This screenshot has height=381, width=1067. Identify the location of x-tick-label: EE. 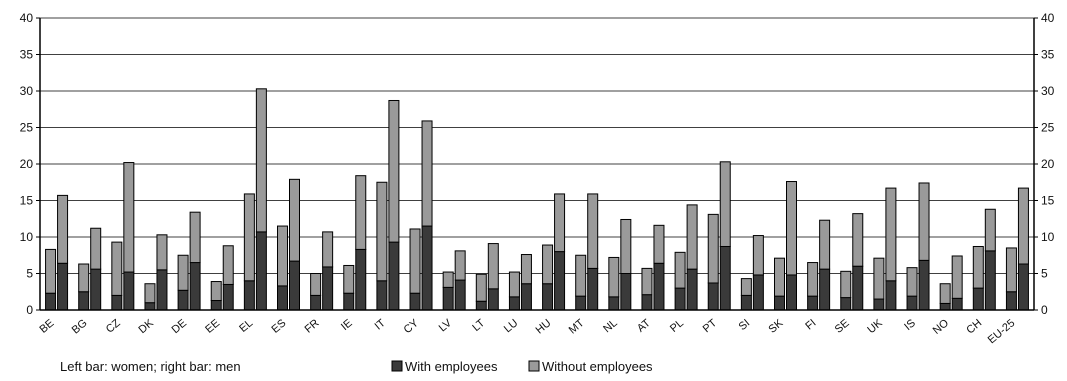
(212, 326).